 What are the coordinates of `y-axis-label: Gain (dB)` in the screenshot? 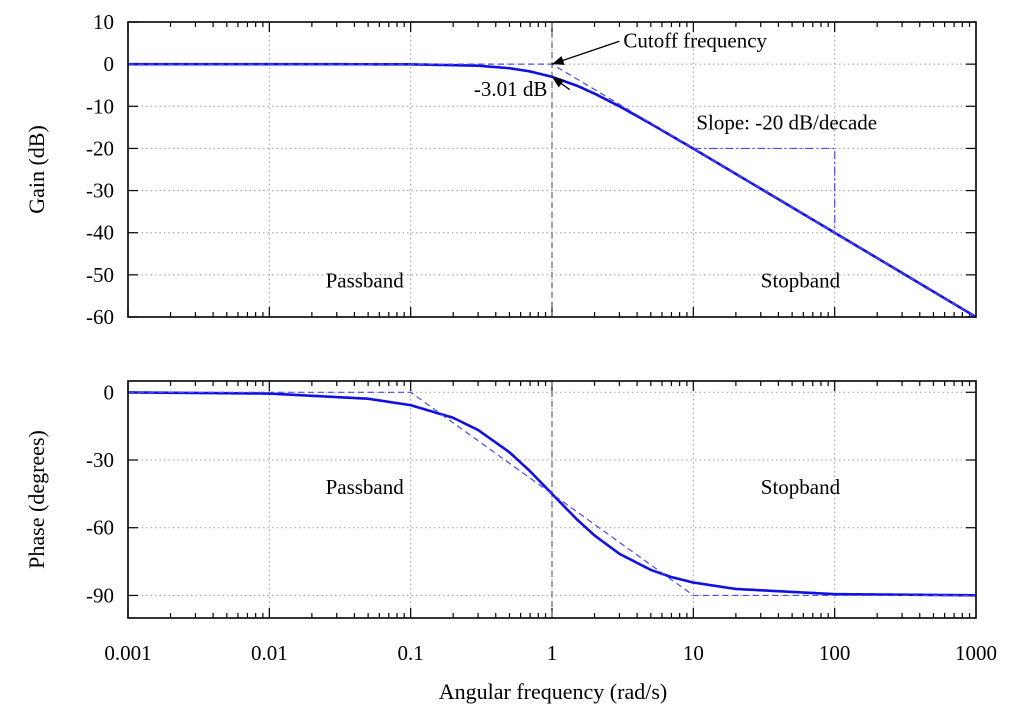 It's located at (36, 169).